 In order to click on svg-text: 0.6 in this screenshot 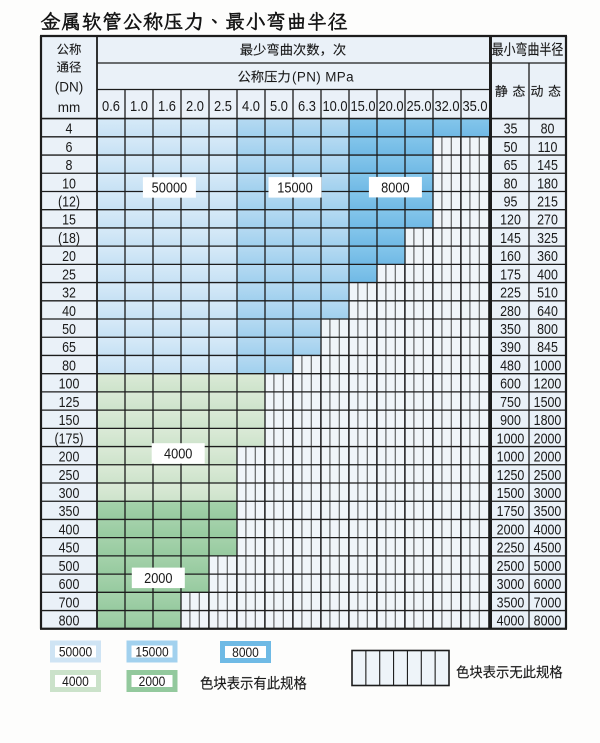, I will do `click(111, 105)`.